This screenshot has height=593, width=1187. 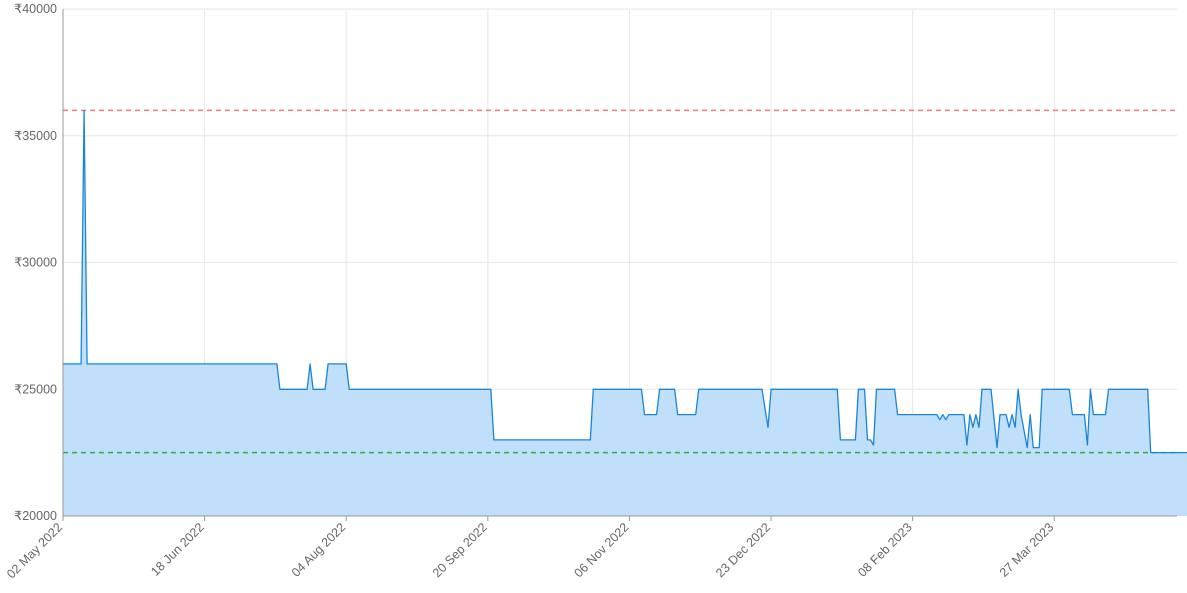 I want to click on x-tick-label: 06 Nov 2022, so click(x=602, y=550).